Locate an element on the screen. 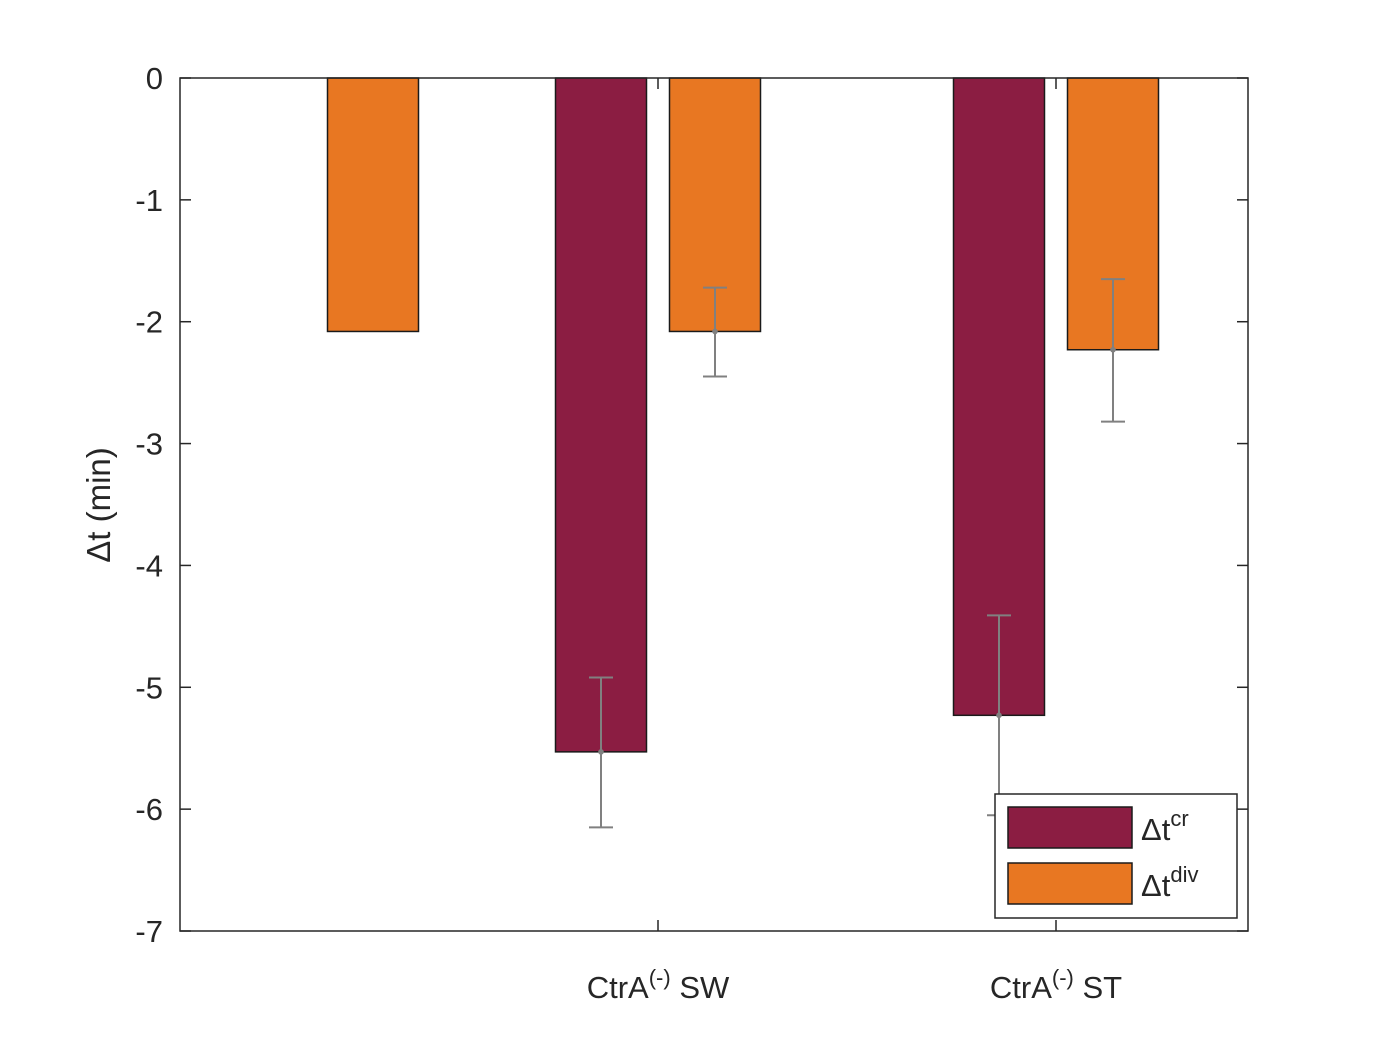 The image size is (1381, 1047). y-axis-label: Δt (min) is located at coordinates (98, 505).